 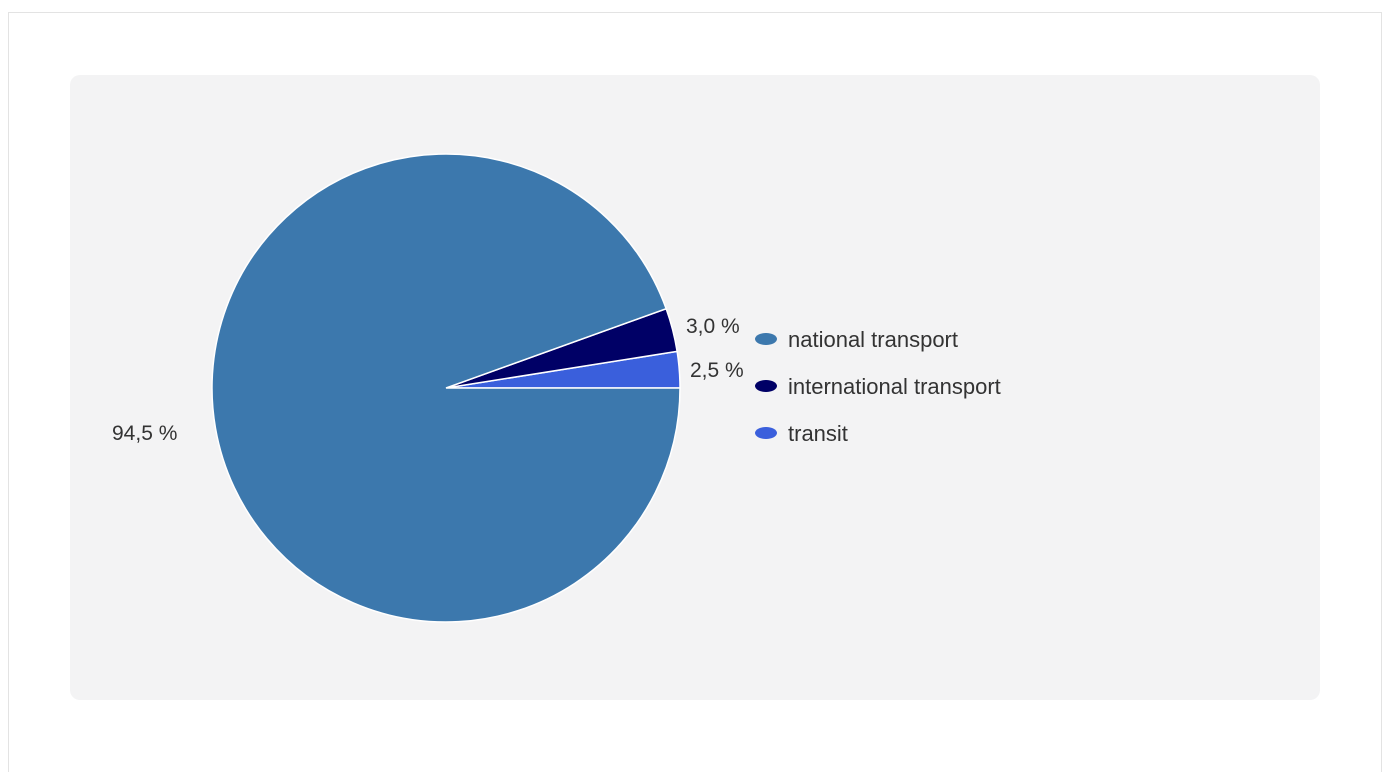 I want to click on legend-item-transit: transit, so click(x=801, y=433).